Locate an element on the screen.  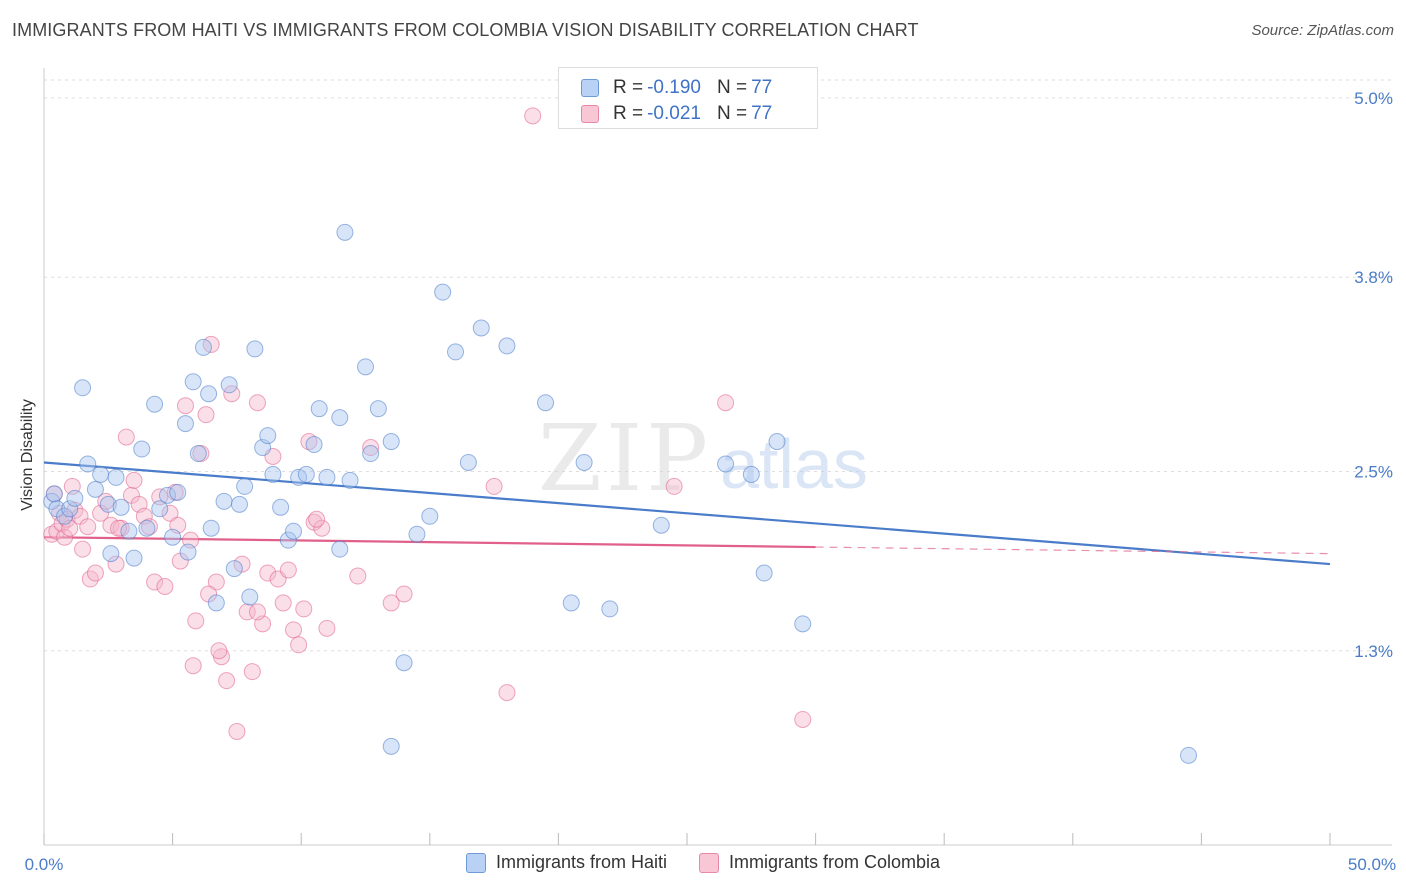
legend-r-value: -0.021 is located at coordinates (674, 113).